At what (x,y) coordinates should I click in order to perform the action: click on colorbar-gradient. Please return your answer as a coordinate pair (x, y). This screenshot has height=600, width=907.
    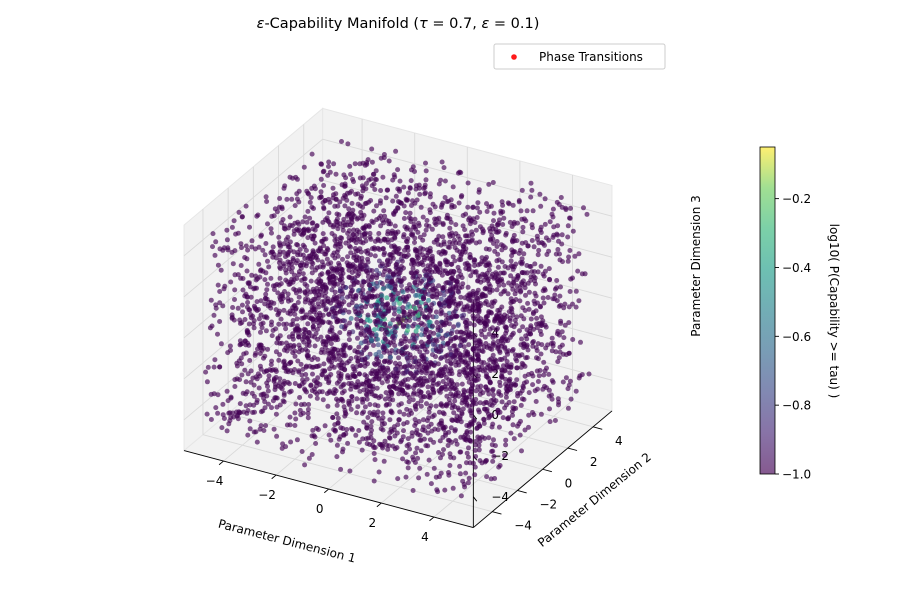
    Looking at the image, I should click on (767, 310).